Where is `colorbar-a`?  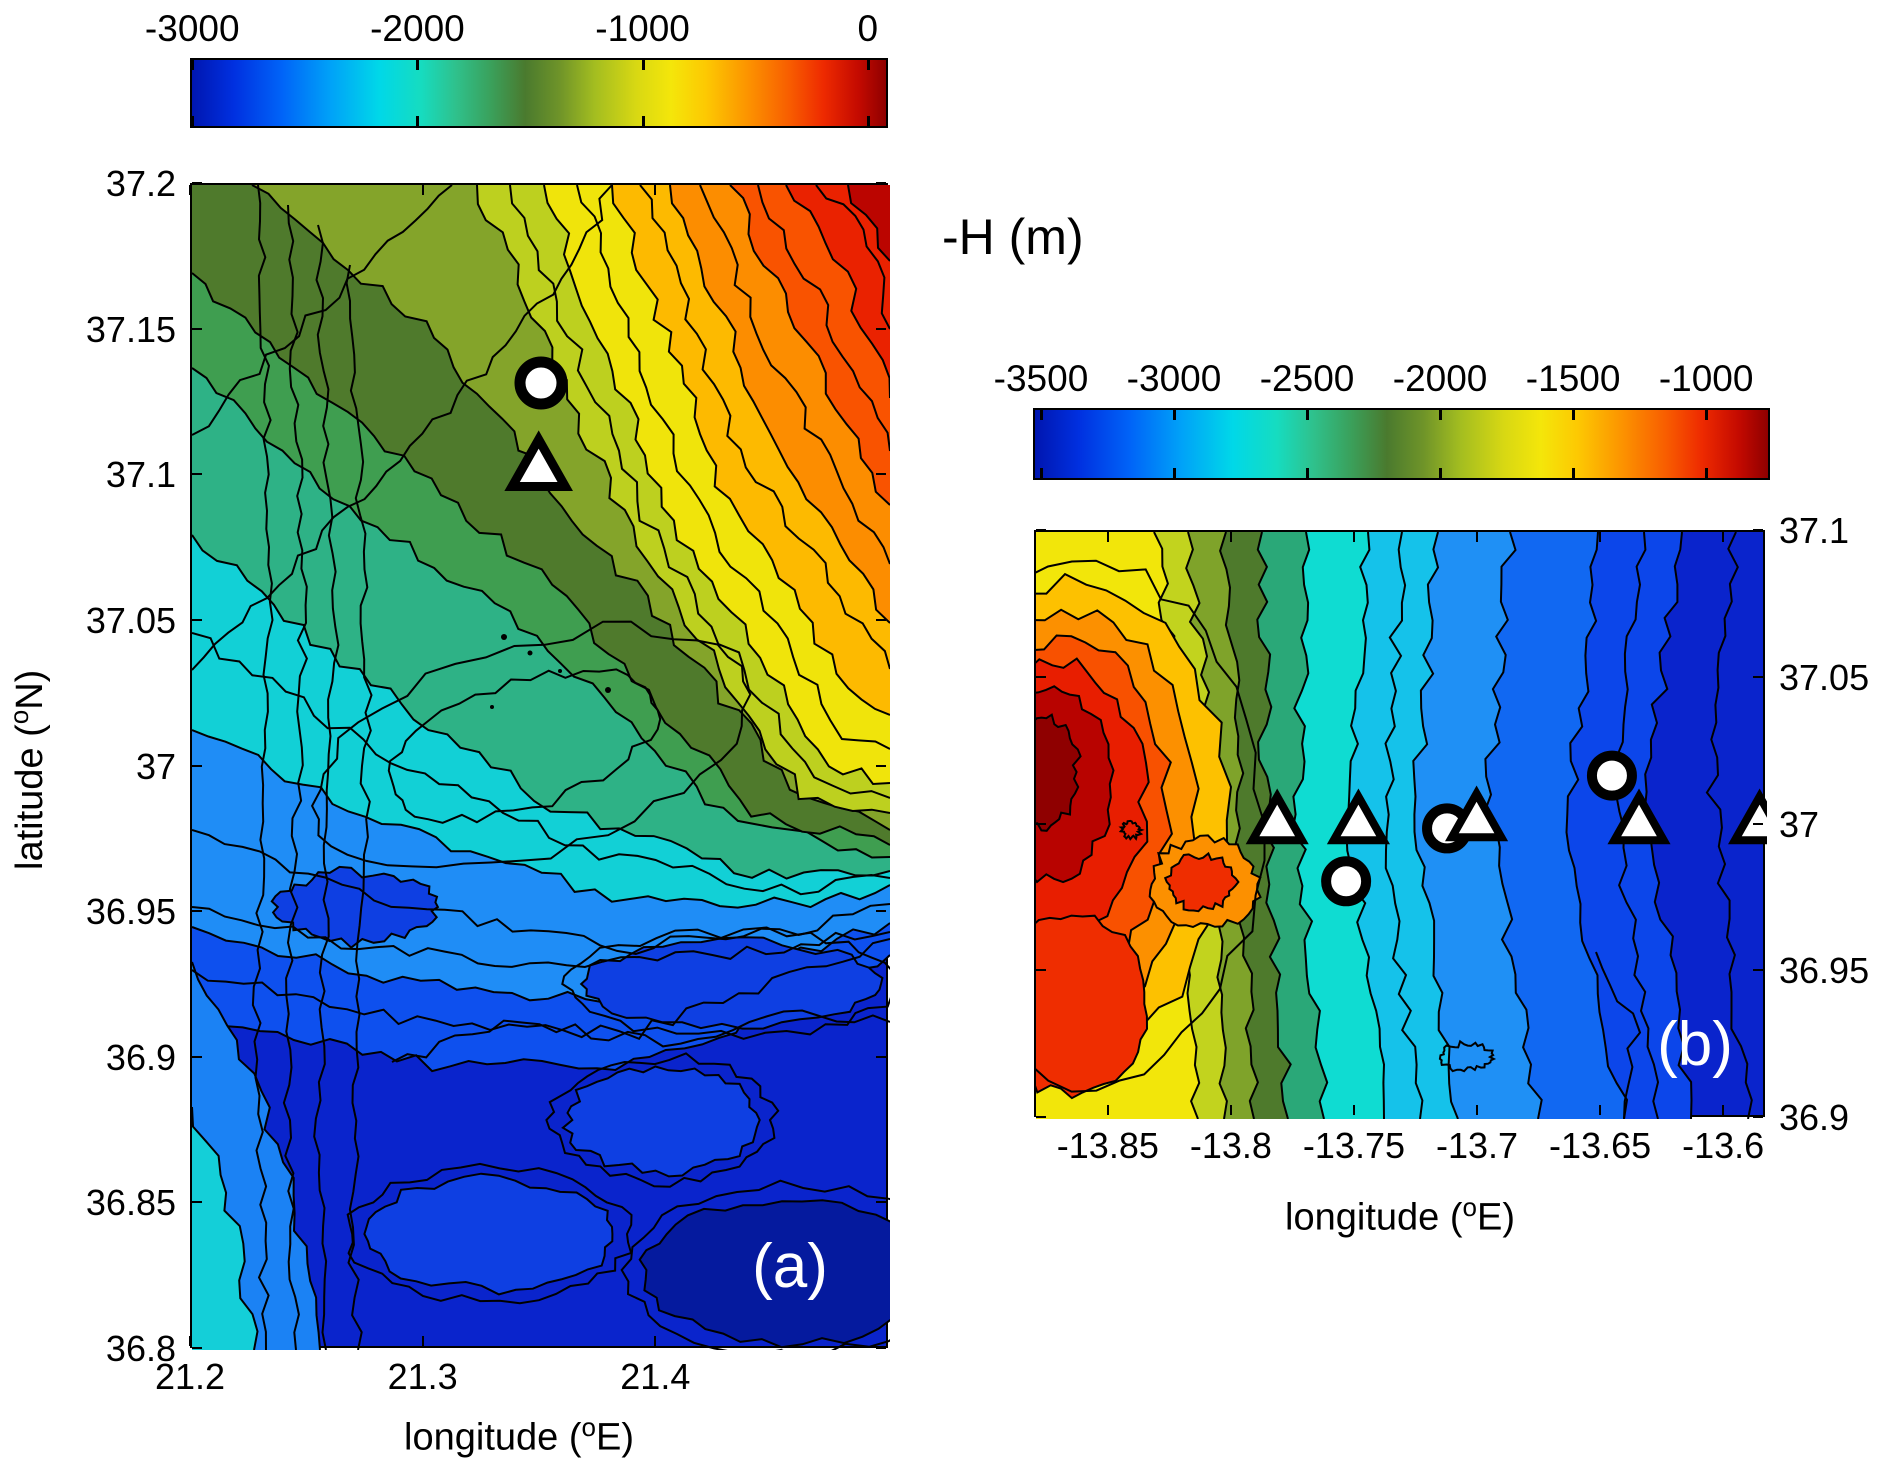 colorbar-a is located at coordinates (539, 93).